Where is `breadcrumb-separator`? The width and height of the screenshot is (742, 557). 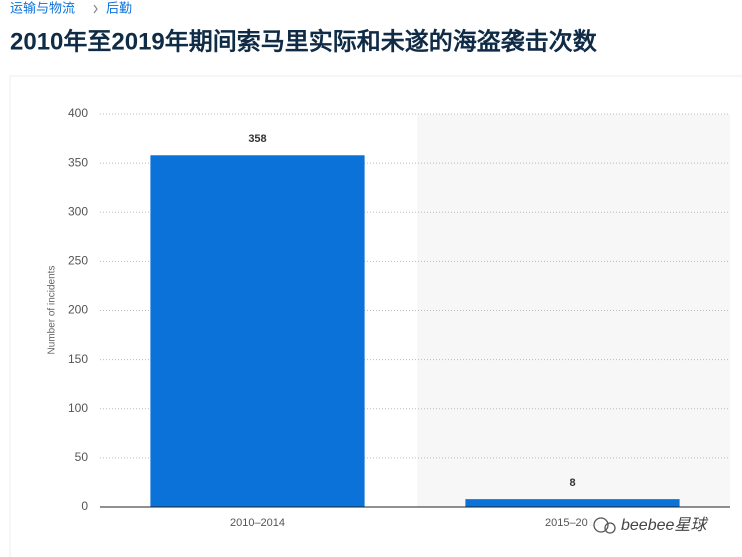
breadcrumb-separator is located at coordinates (95, 9).